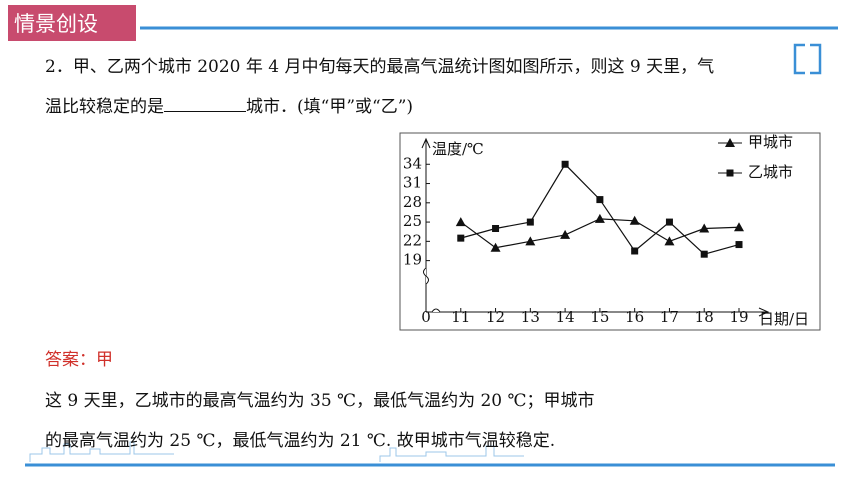 The height and width of the screenshot is (484, 860). Describe the element at coordinates (56, 24) in the screenshot. I see `header-title: 情景创设` at that location.